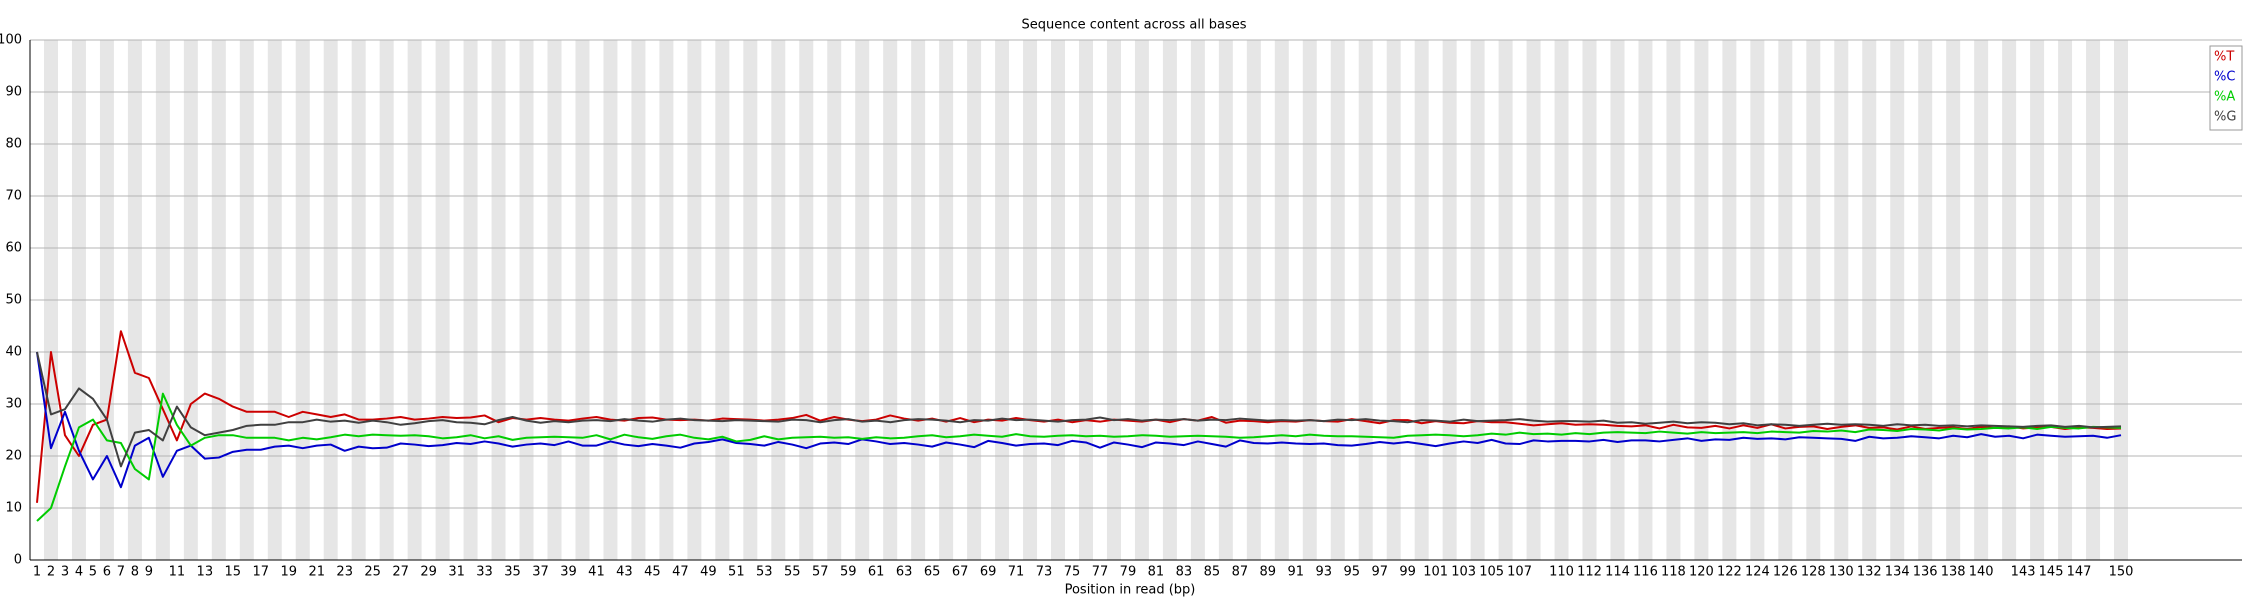 Image resolution: width=2250 pixels, height=600 pixels. What do you see at coordinates (177, 572) in the screenshot?
I see `x-tick-label: 11` at bounding box center [177, 572].